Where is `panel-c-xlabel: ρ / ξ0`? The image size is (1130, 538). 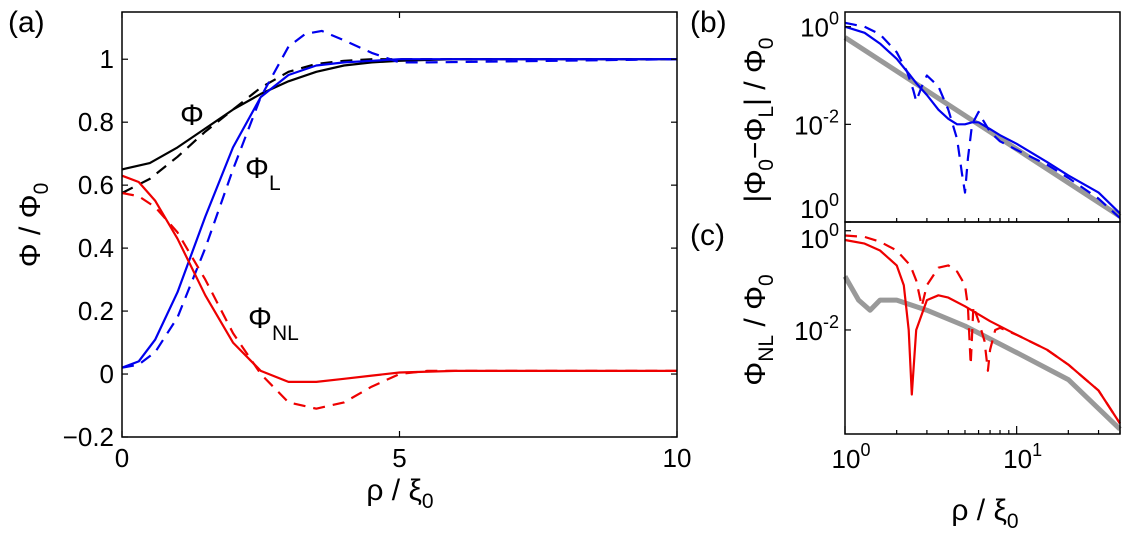 panel-c-xlabel: ρ / ξ0 is located at coordinates (984, 513).